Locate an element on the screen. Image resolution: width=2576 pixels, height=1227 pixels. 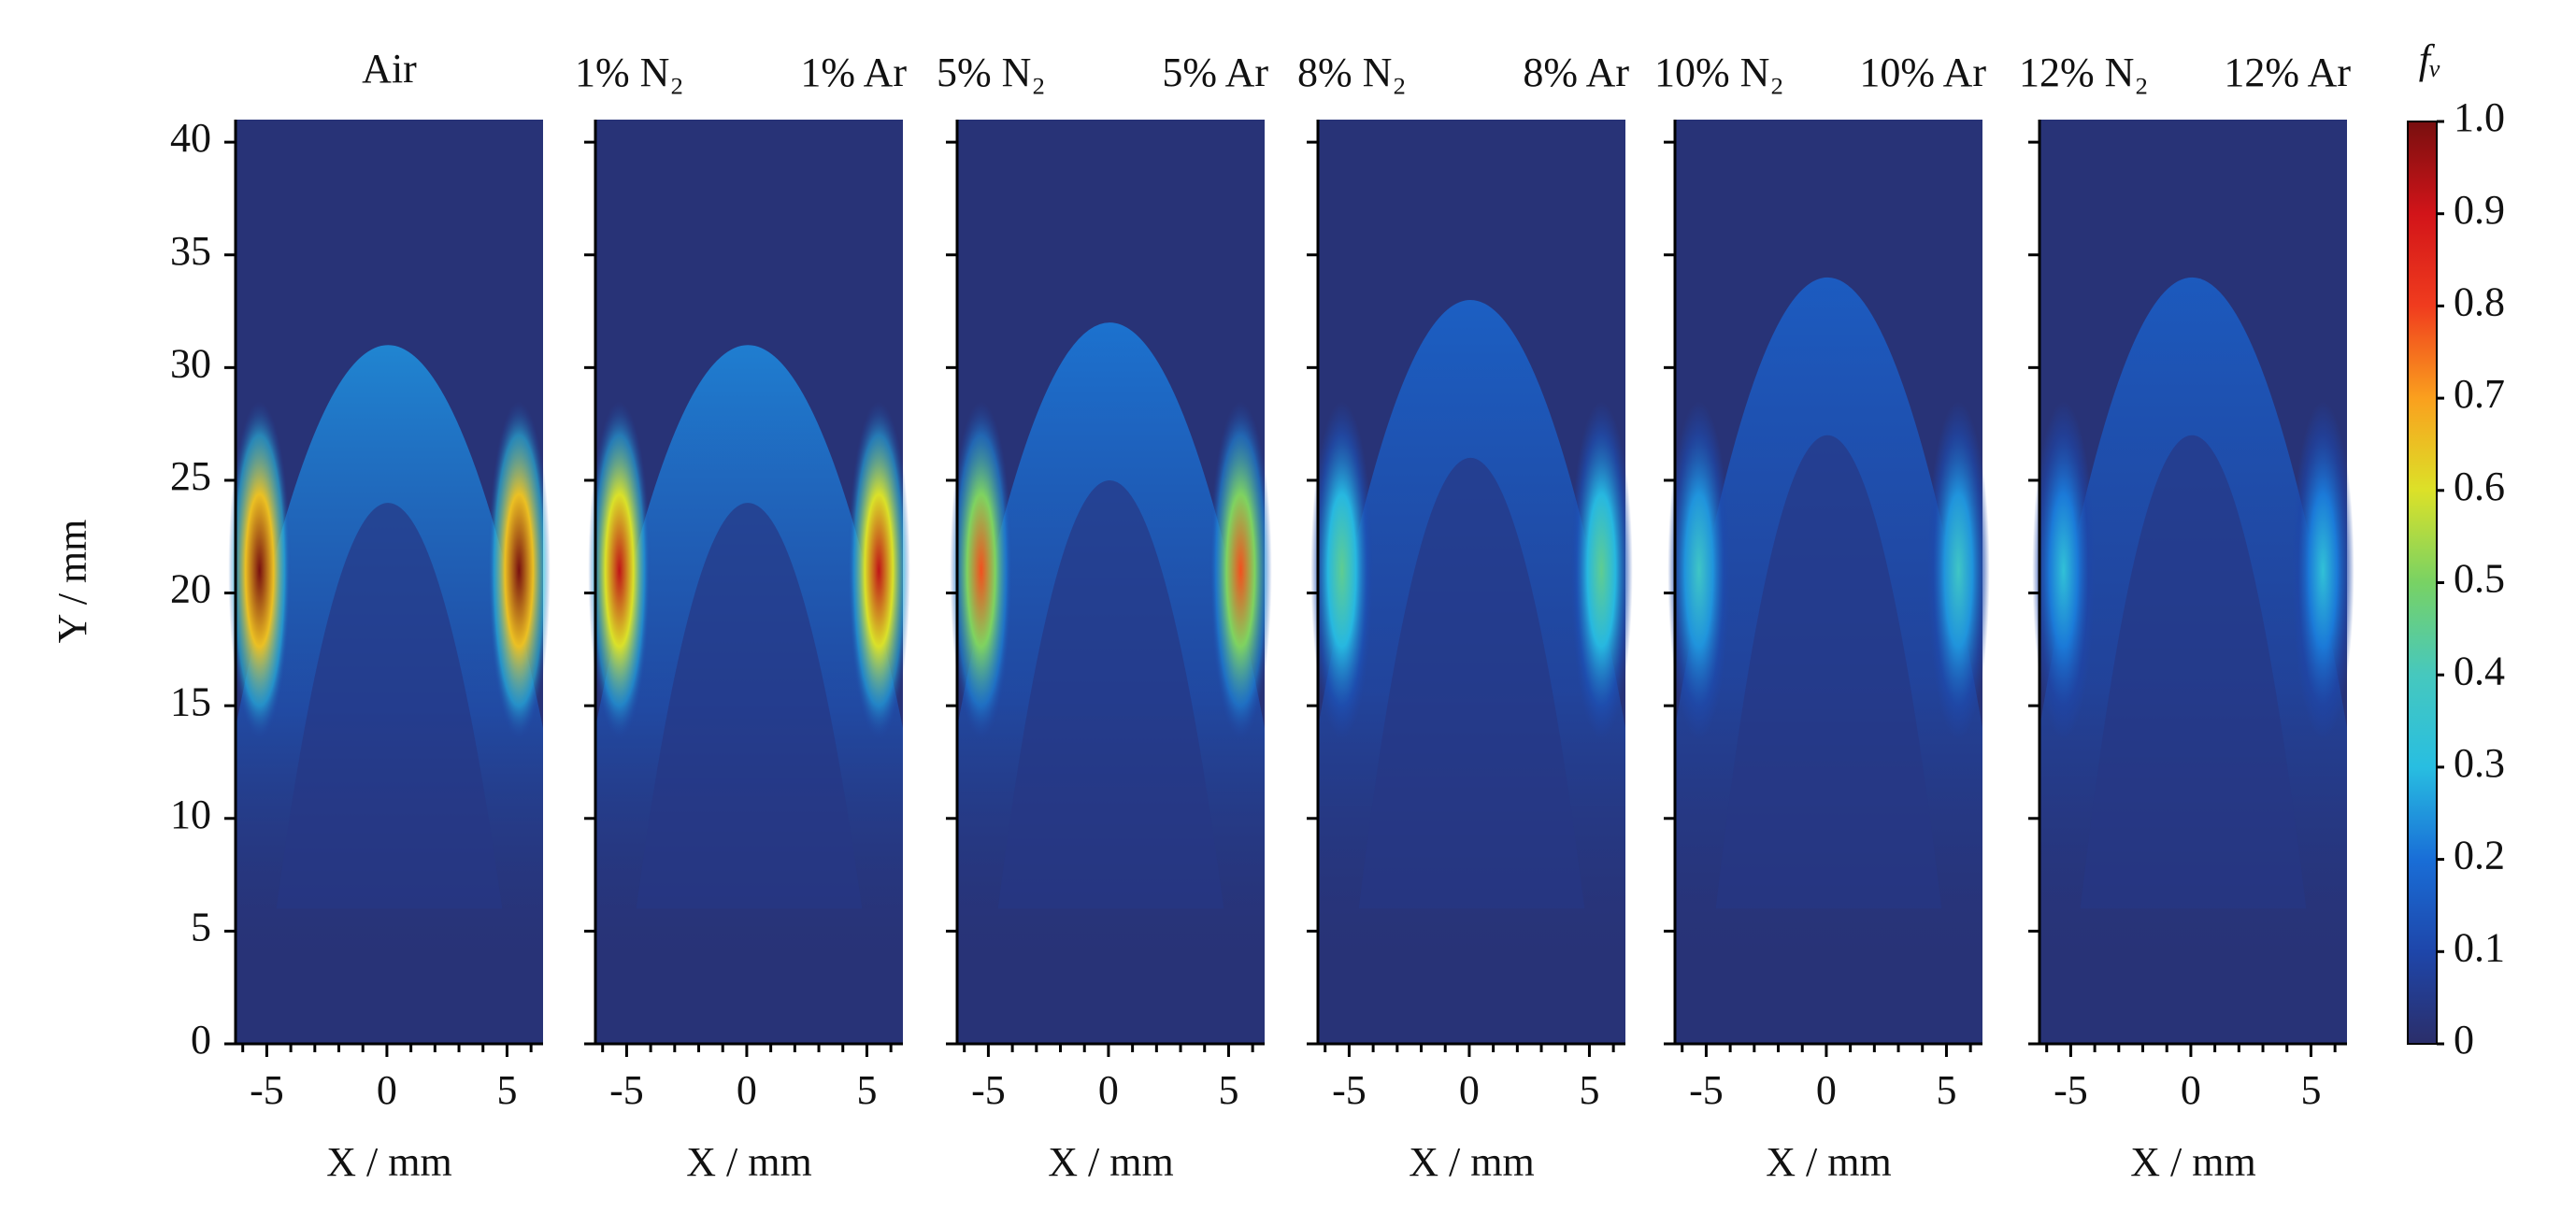
panel-title: 12% N₂ is located at coordinates (2084, 72).